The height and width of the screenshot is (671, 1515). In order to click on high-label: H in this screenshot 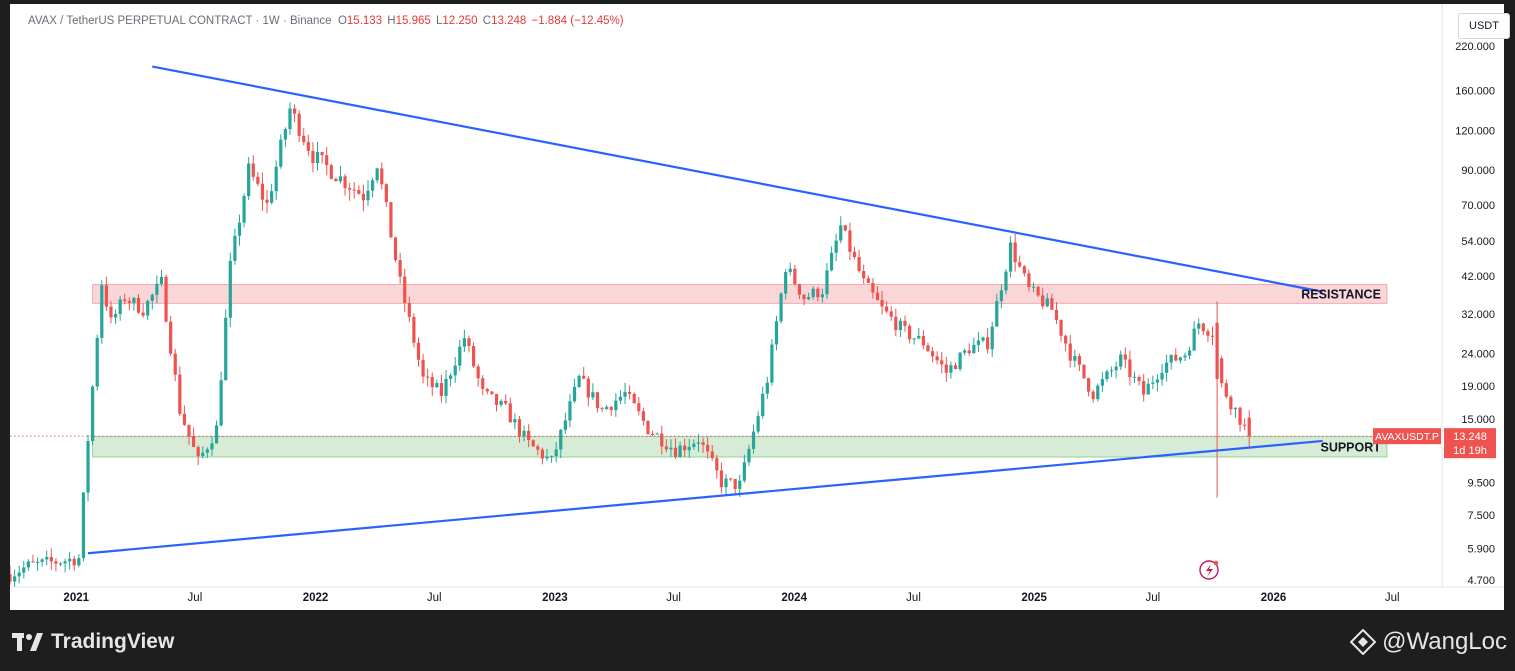, I will do `click(391, 21)`.